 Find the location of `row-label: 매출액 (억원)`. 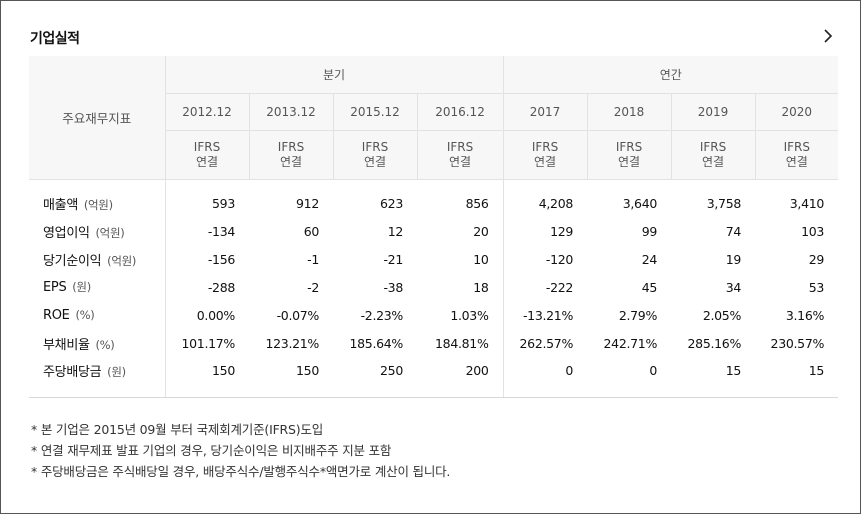

row-label: 매출액 (억원) is located at coordinates (97, 198).